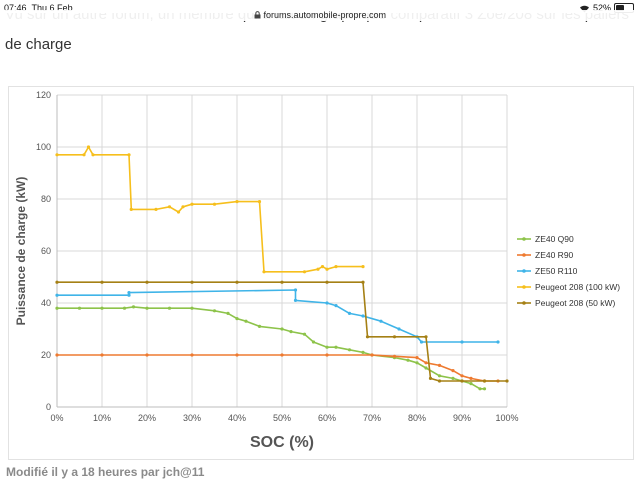 The height and width of the screenshot is (480, 640). Describe the element at coordinates (584, 8) in the screenshot. I see `wifi-icon` at that location.